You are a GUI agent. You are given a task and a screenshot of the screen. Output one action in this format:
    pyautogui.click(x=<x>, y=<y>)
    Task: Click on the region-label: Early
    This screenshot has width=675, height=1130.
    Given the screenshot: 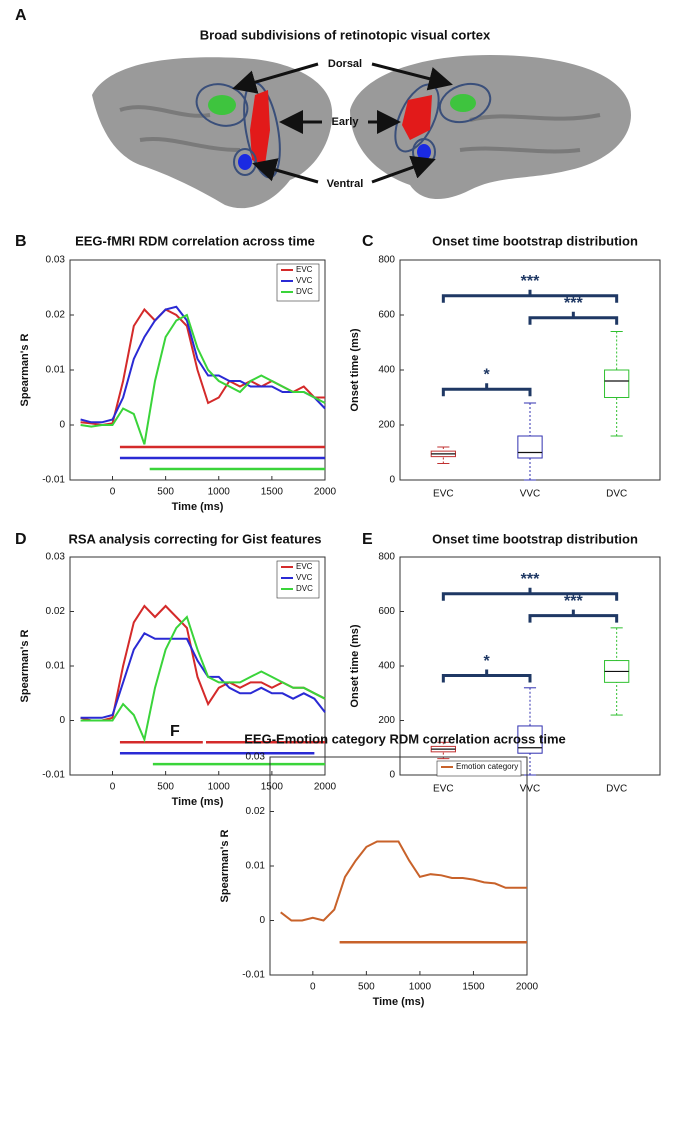 What is the action you would take?
    pyautogui.click(x=346, y=122)
    